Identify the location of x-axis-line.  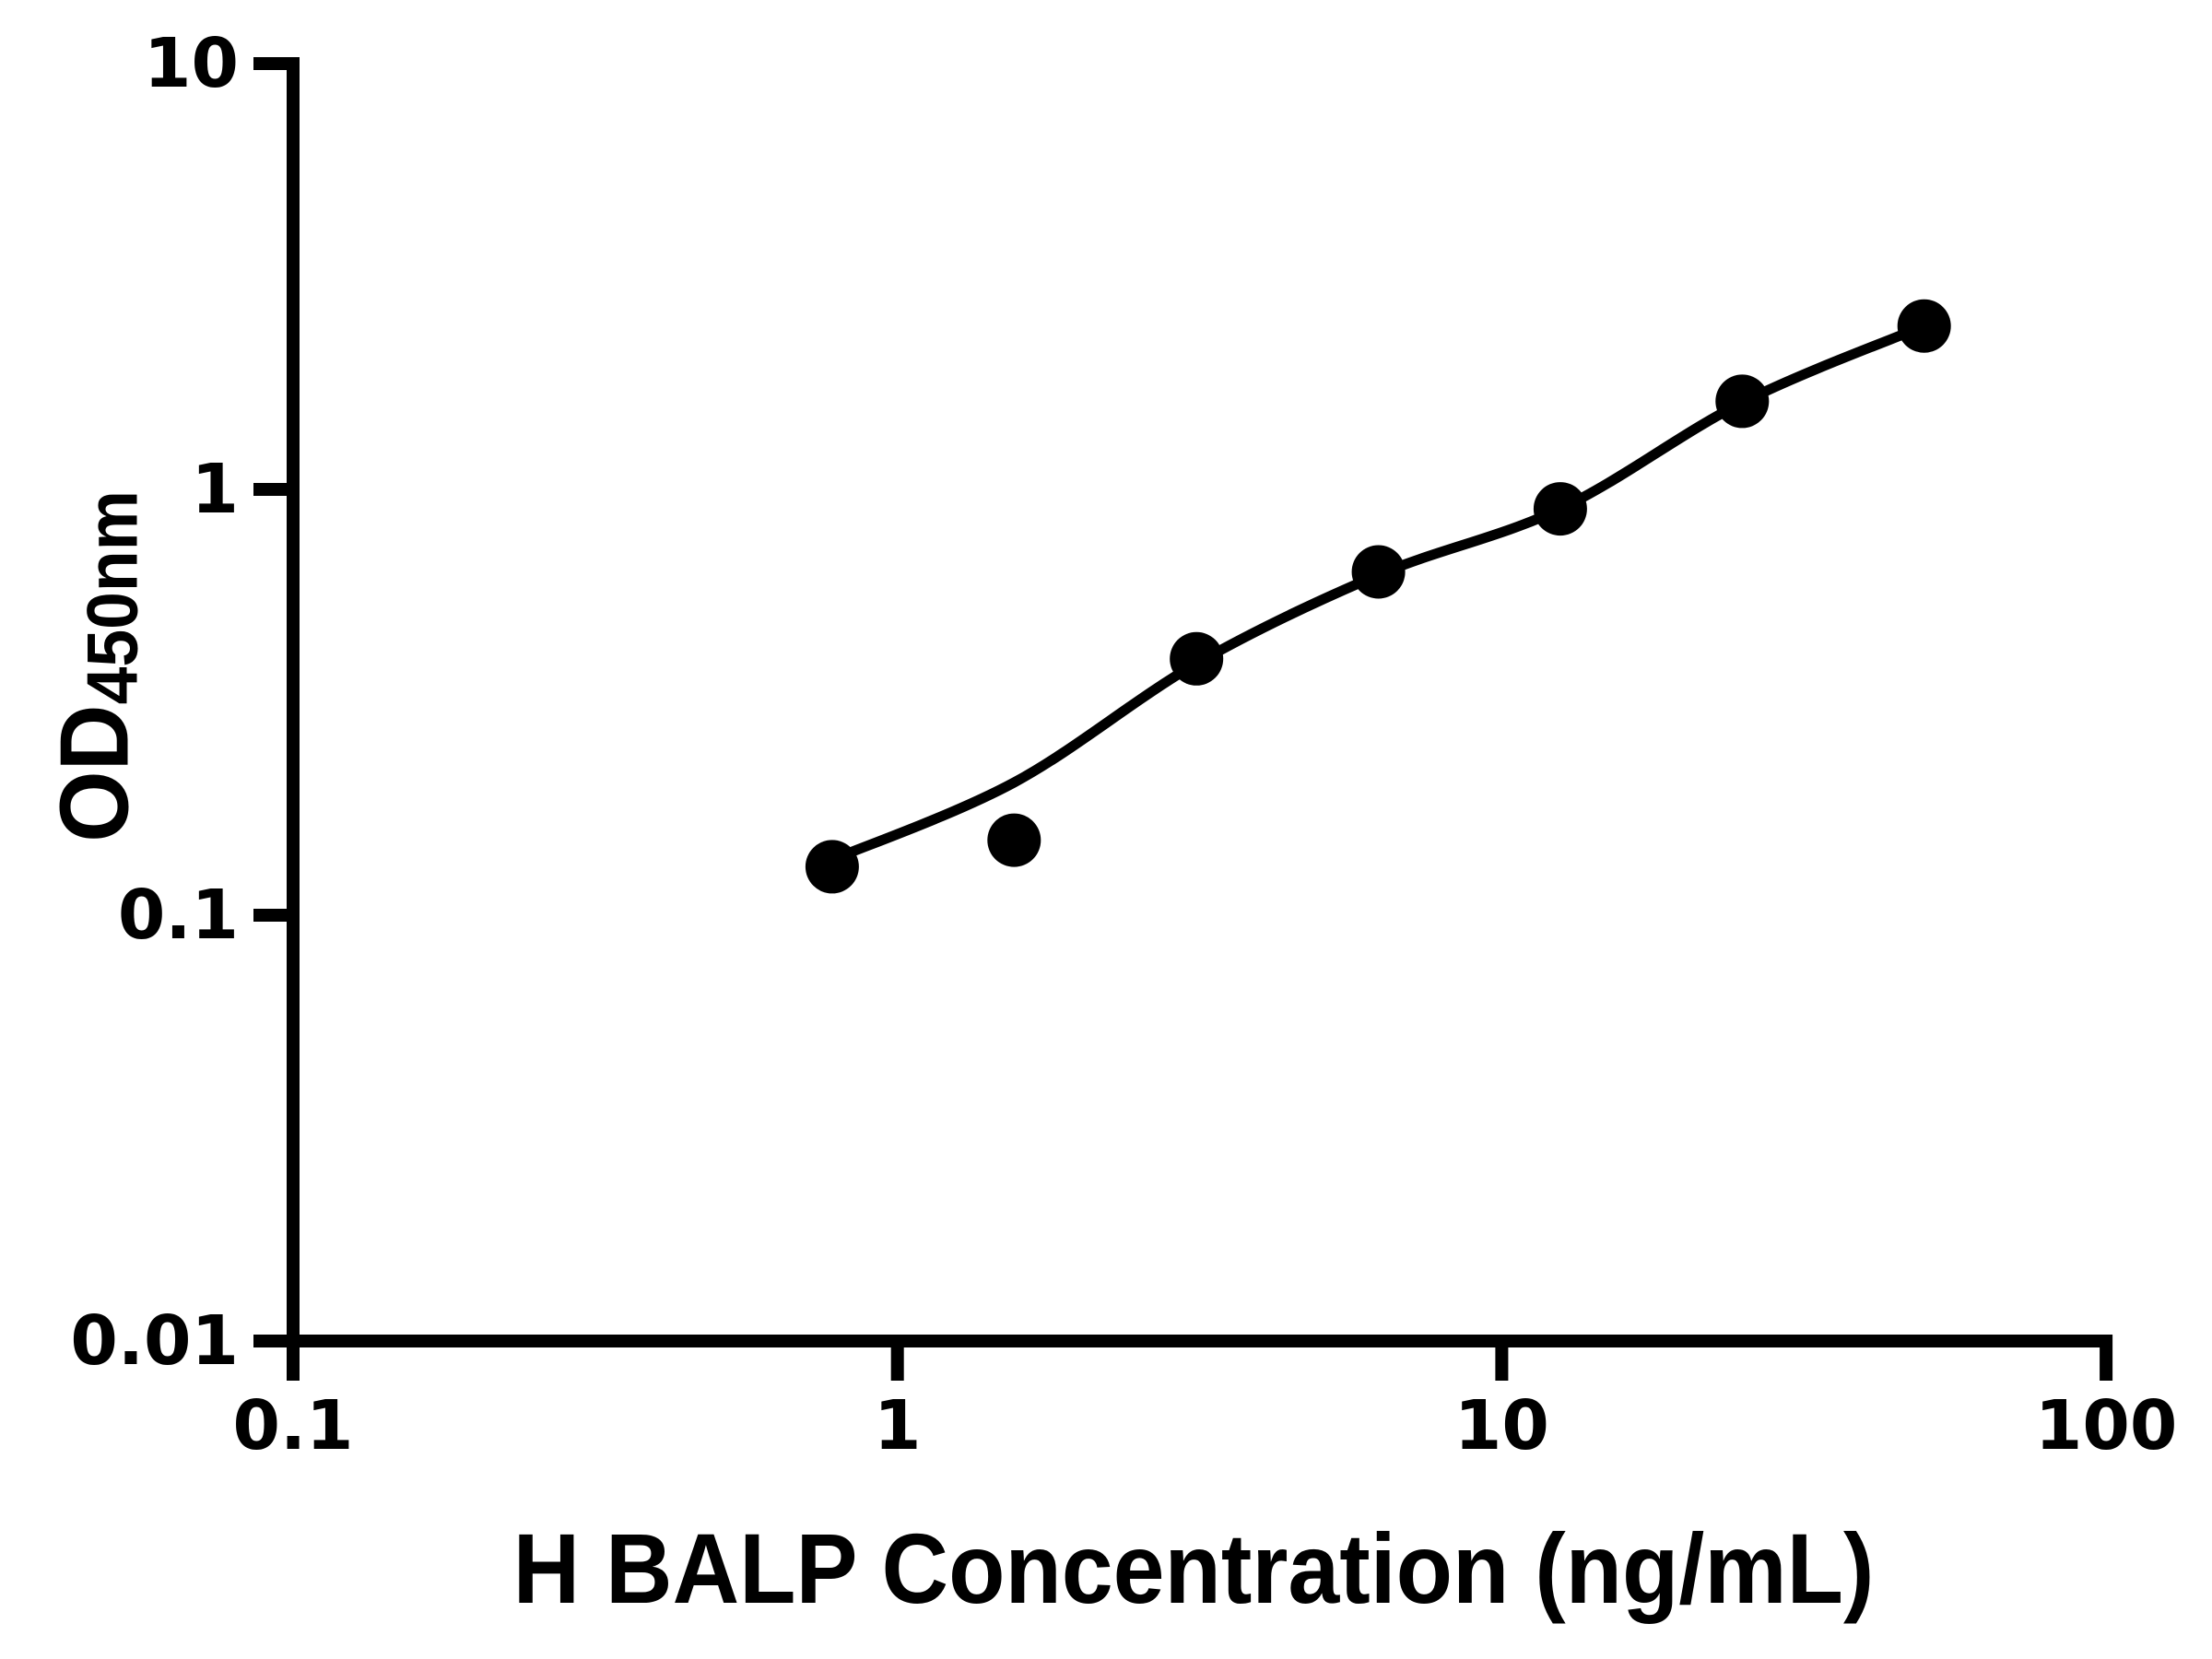
(1200, 1341).